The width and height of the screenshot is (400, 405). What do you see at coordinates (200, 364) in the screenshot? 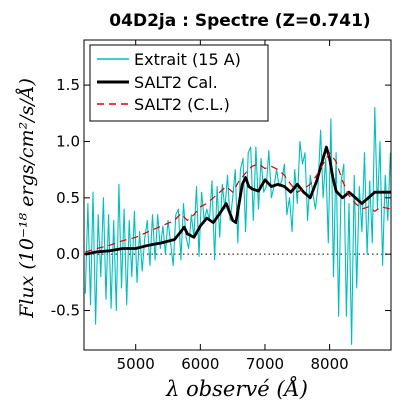
I see `x-tick-label: 6000` at bounding box center [200, 364].